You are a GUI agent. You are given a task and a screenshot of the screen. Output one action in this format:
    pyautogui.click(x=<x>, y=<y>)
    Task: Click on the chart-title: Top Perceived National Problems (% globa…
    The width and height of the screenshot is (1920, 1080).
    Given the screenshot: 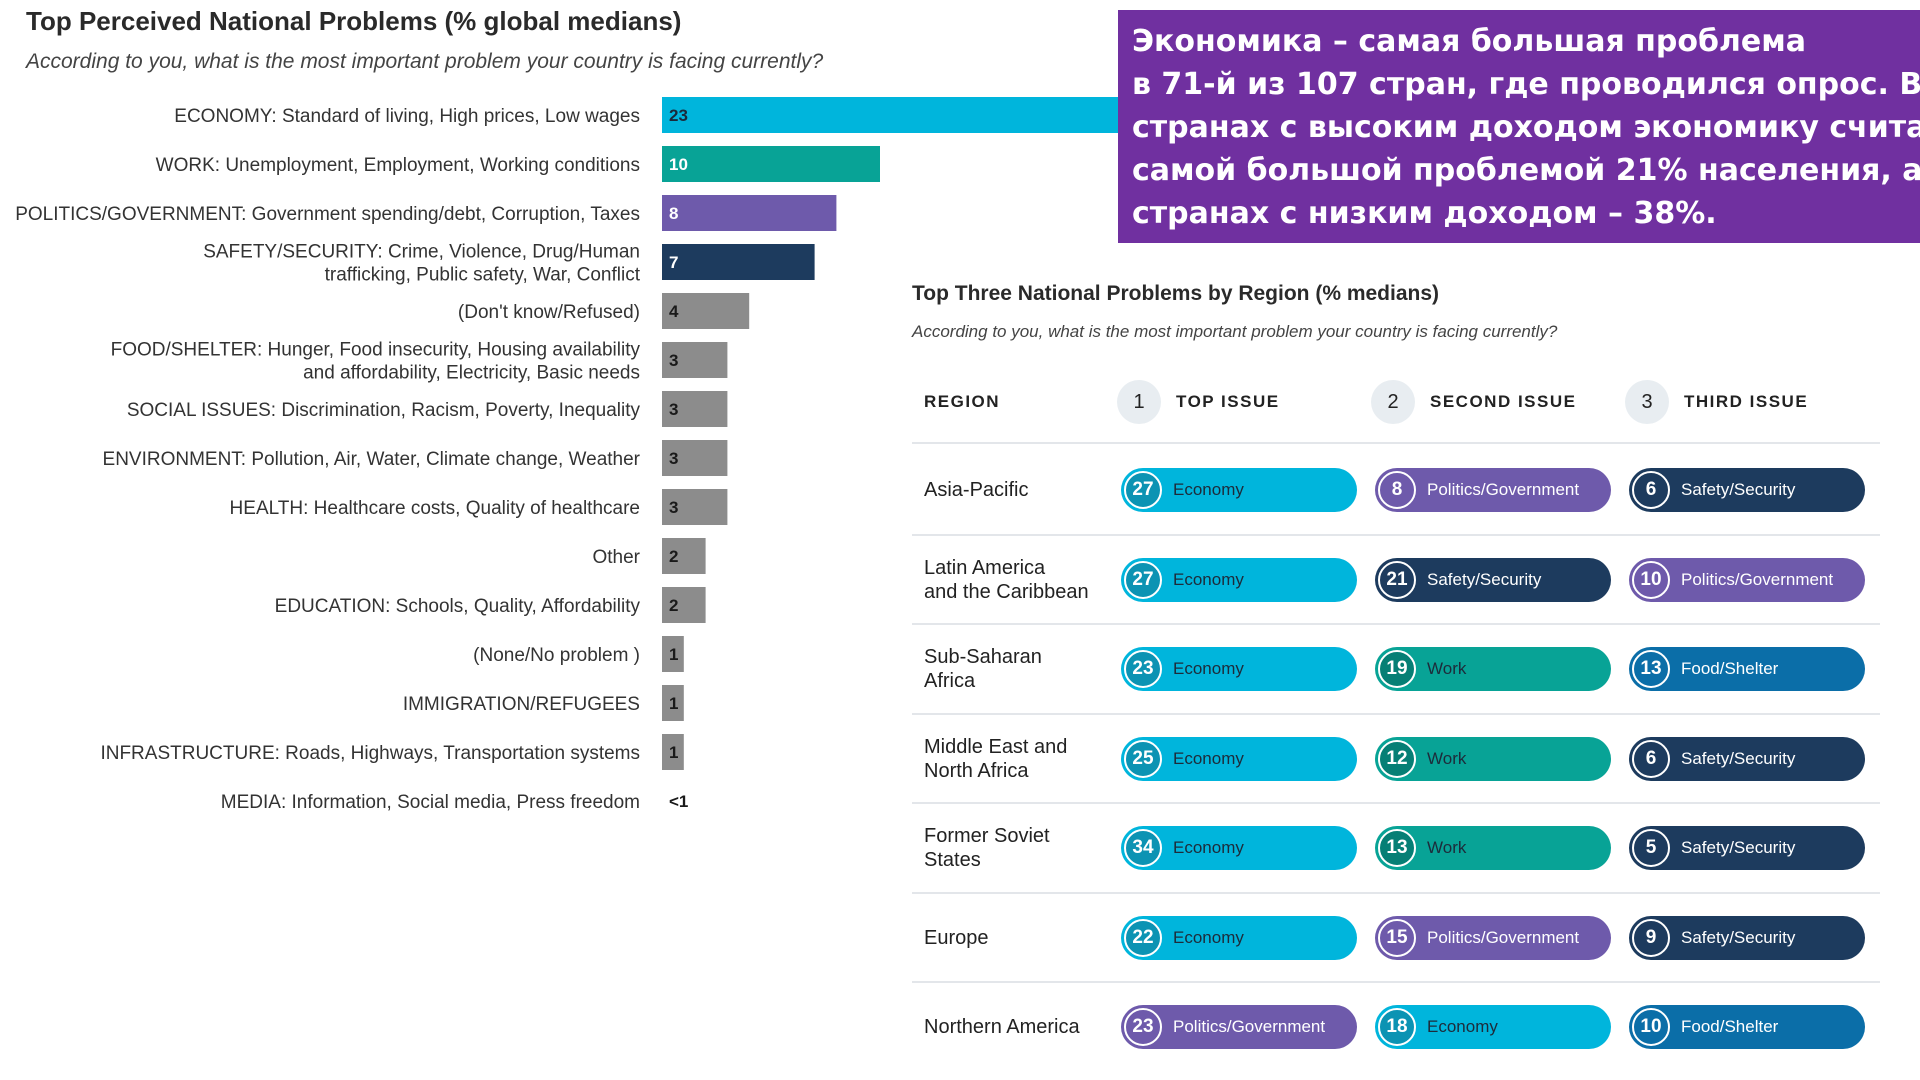 What is the action you would take?
    pyautogui.click(x=354, y=21)
    